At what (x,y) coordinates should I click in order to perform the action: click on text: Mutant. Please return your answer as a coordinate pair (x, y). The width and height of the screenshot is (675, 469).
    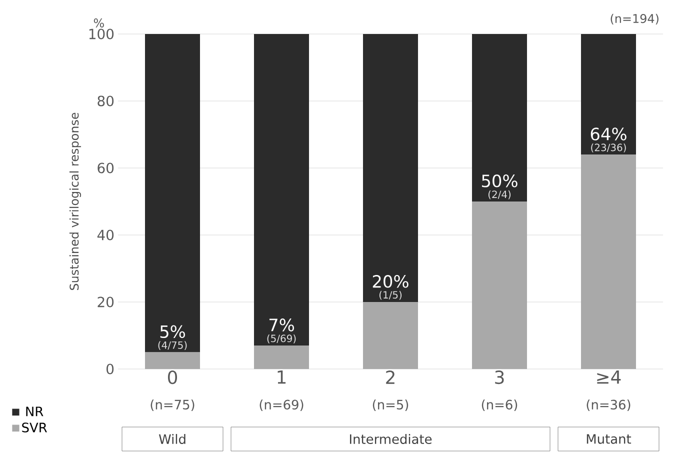
    Looking at the image, I should click on (609, 439).